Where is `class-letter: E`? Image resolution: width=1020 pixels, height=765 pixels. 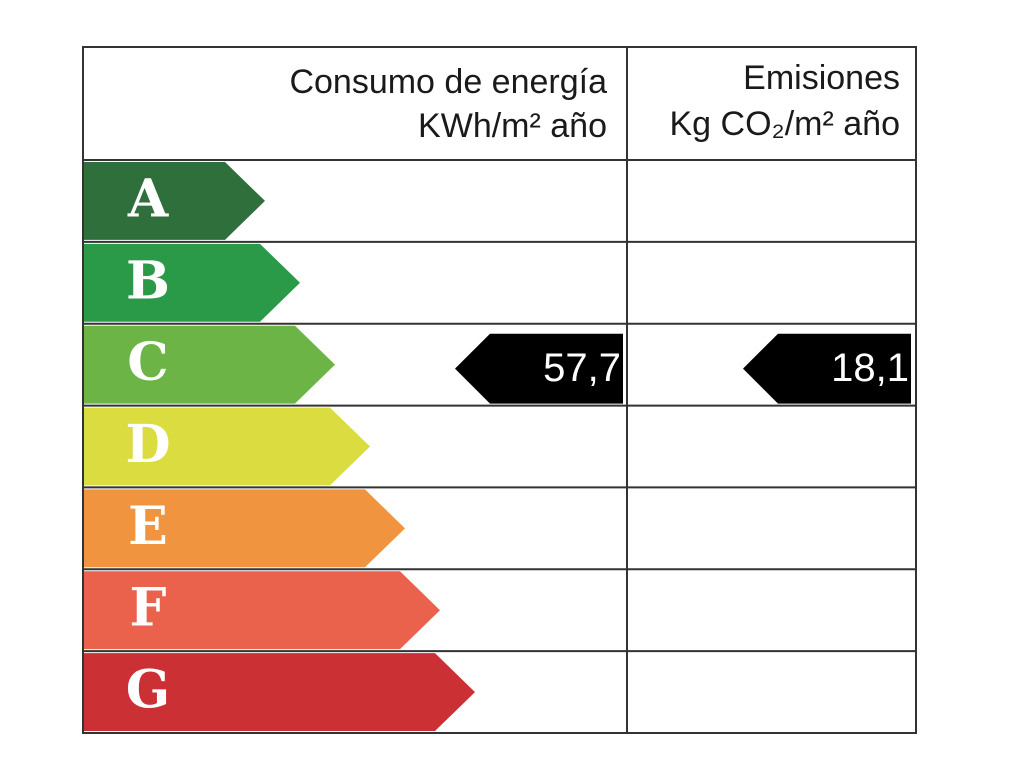
class-letter: E is located at coordinates (148, 526).